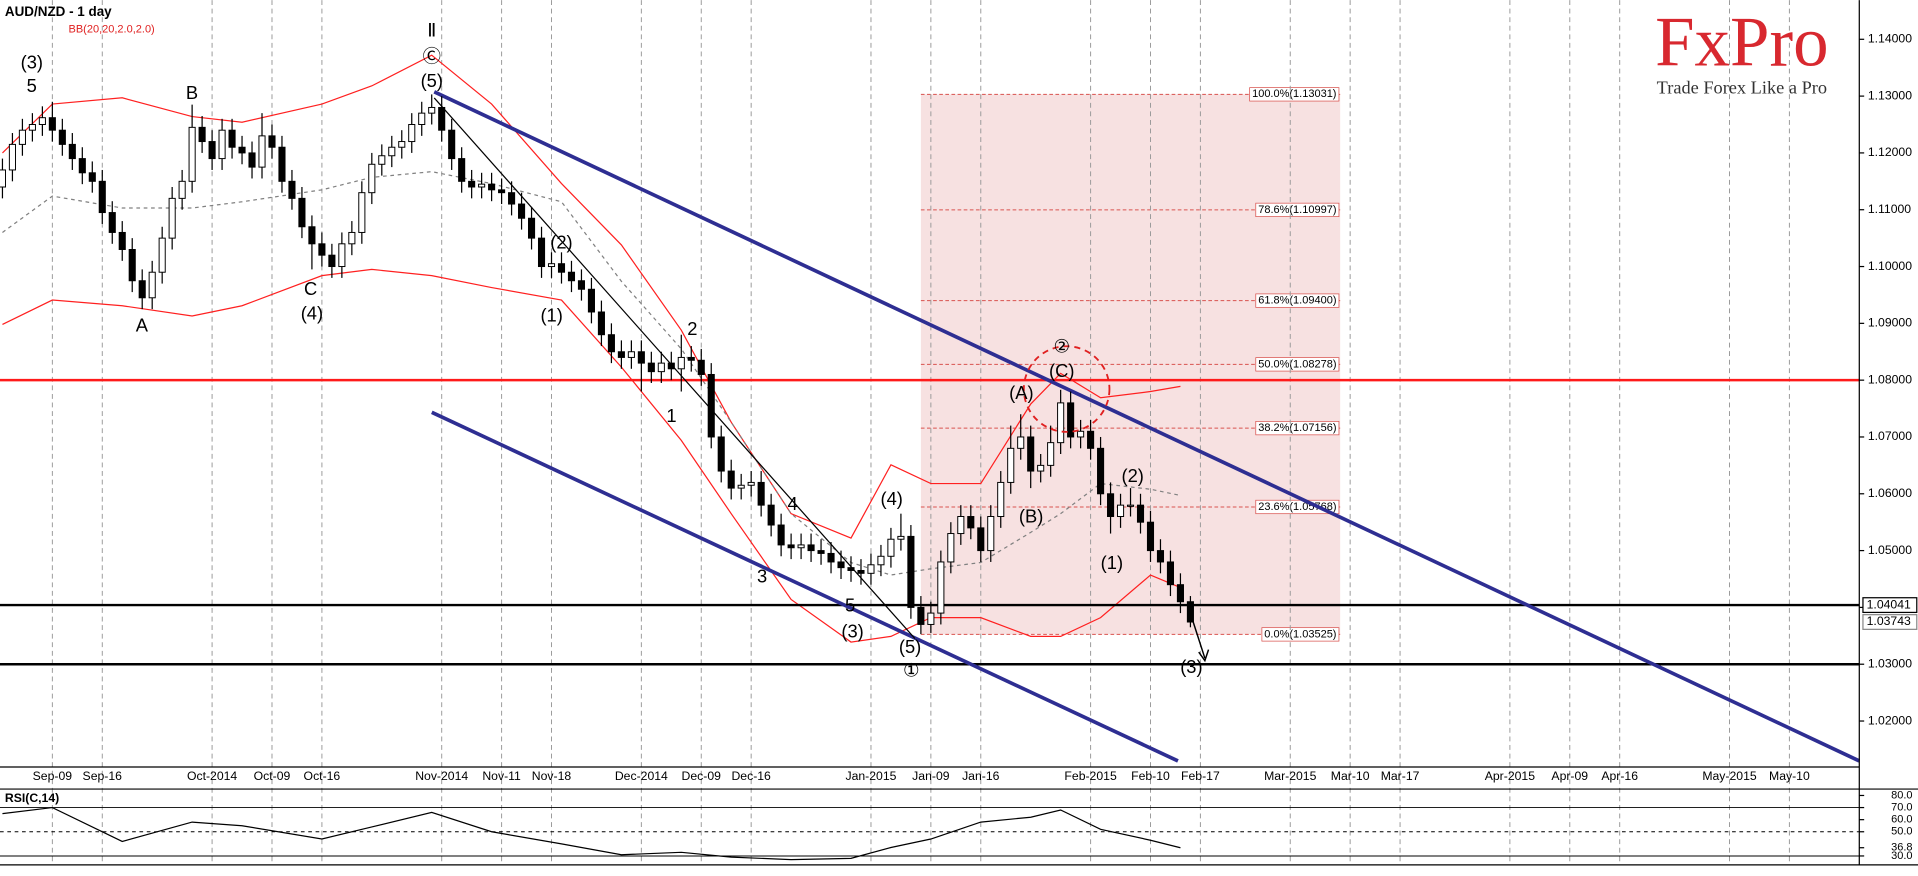  Describe the element at coordinates (1150, 776) in the screenshot. I see `x-tick-label: Feb-10` at that location.